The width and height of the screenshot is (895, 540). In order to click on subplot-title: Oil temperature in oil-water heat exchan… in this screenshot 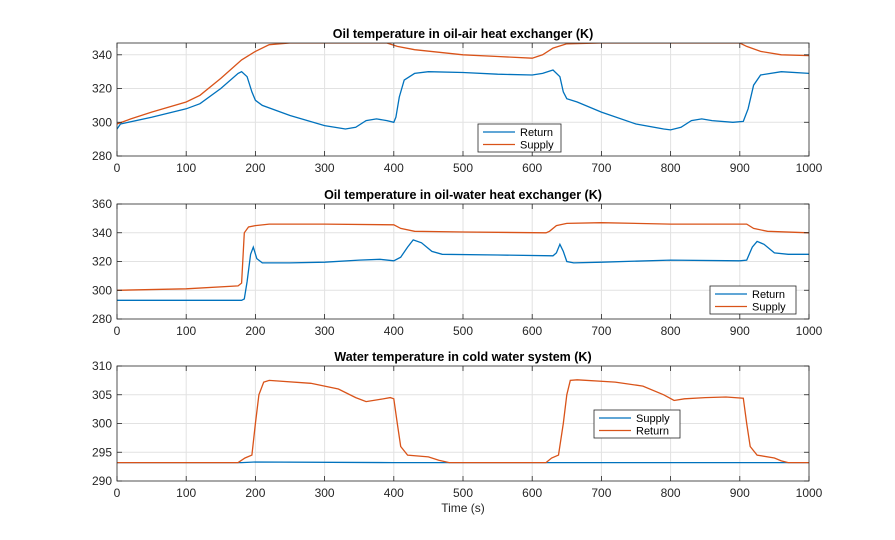, I will do `click(463, 195)`.